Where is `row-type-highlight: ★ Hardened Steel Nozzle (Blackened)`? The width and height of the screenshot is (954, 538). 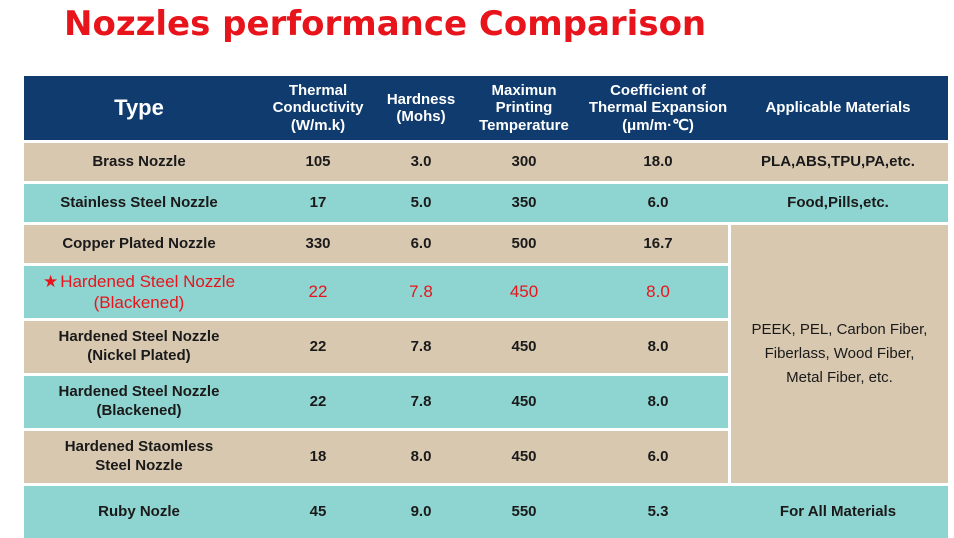 row-type-highlight: ★ Hardened Steel Nozzle (Blackened) is located at coordinates (139, 292).